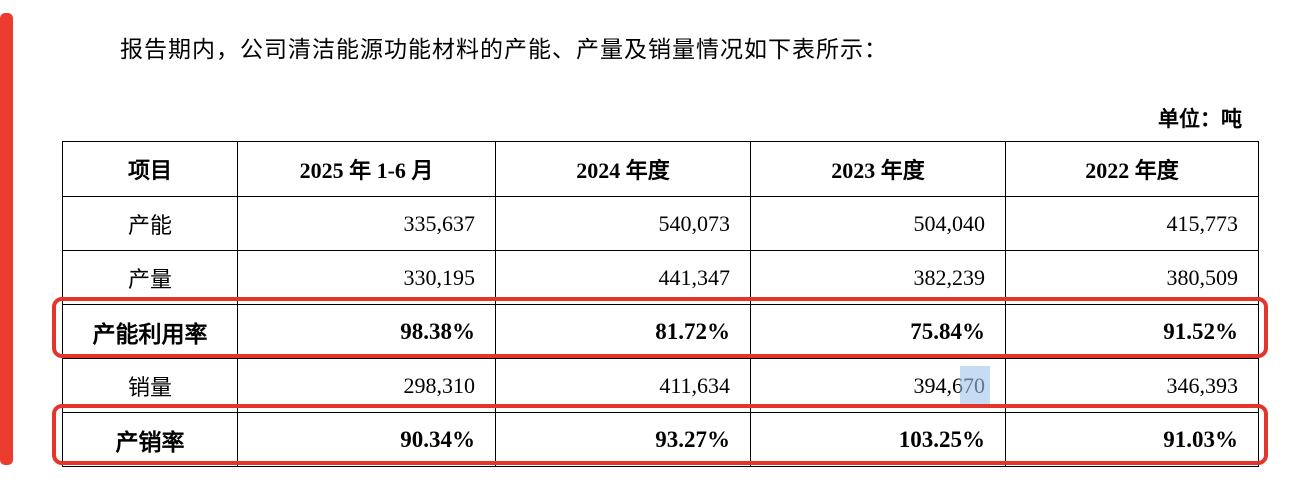  Describe the element at coordinates (150, 331) in the screenshot. I see `row-label: 产能利用率` at that location.